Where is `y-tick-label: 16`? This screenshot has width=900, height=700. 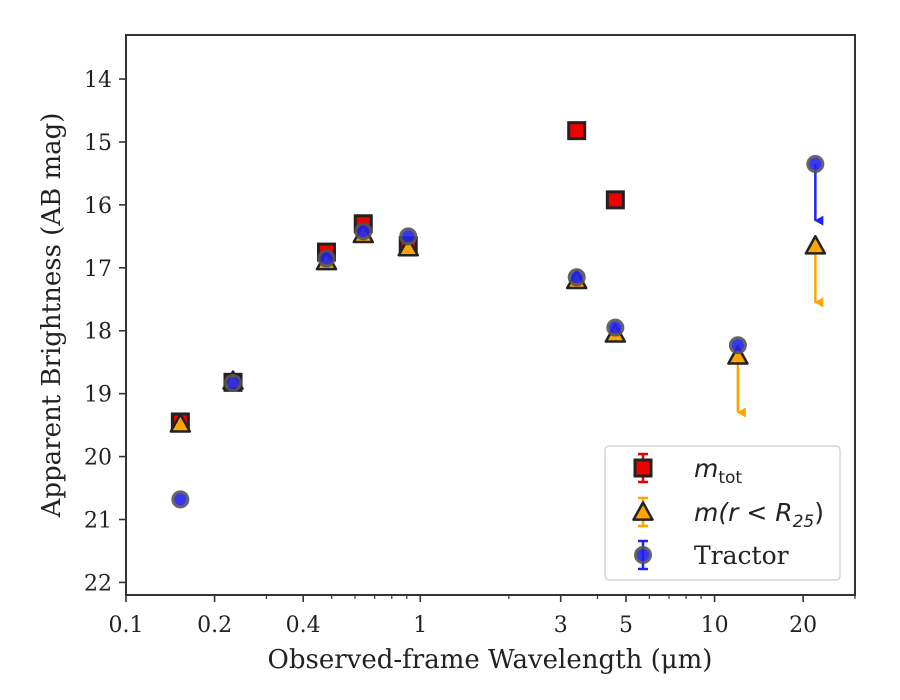 y-tick-label: 16 is located at coordinates (98, 206).